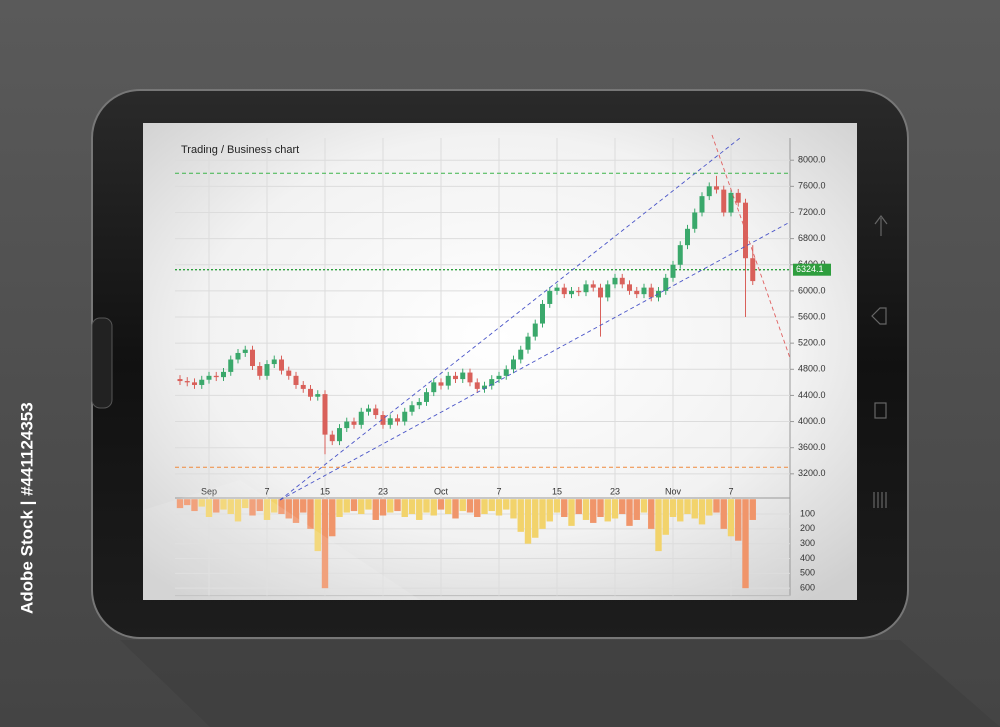  Describe the element at coordinates (240, 150) in the screenshot. I see `chart-title: Trading / Business chart` at that location.